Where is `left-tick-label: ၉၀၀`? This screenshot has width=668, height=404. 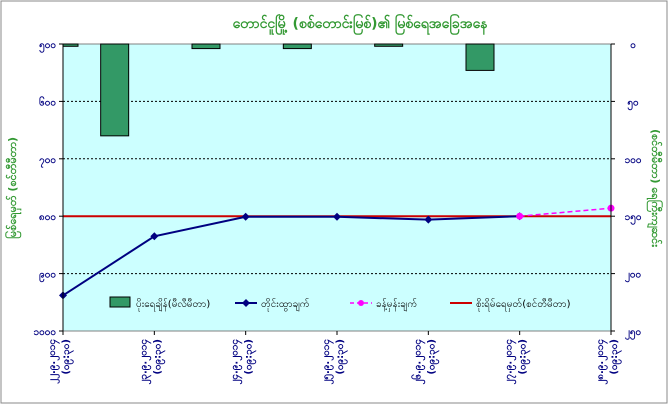 left-tick-label: ၉၀၀ is located at coordinates (47, 277).